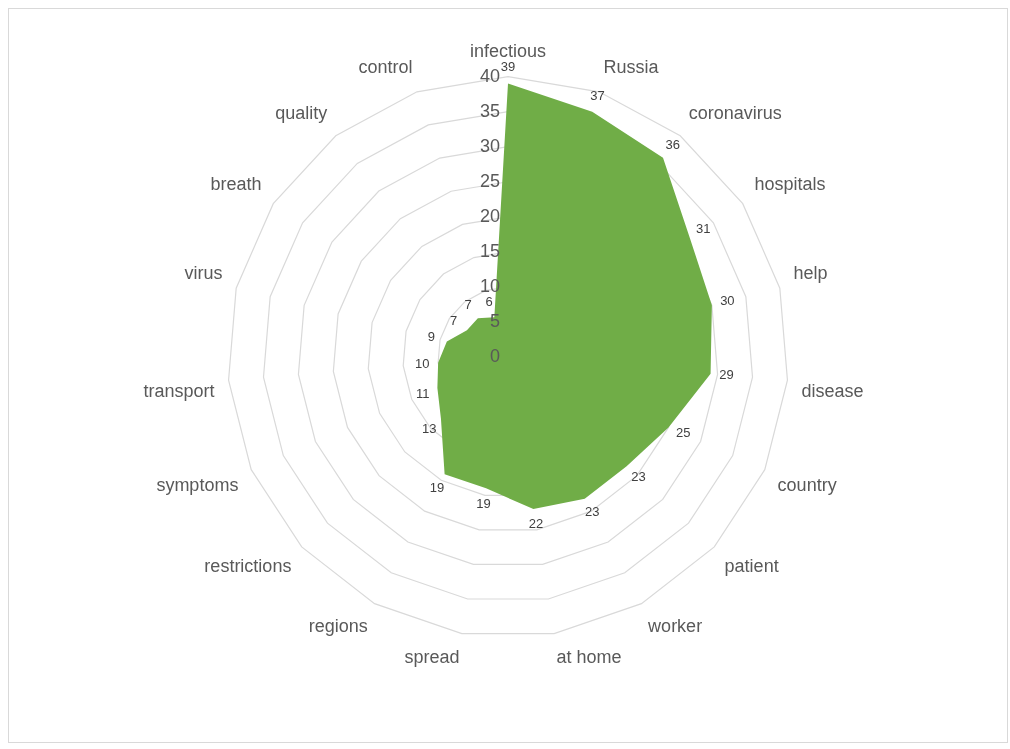 The image size is (1010, 749). What do you see at coordinates (489, 110) in the screenshot?
I see `y-tick-label: 35` at bounding box center [489, 110].